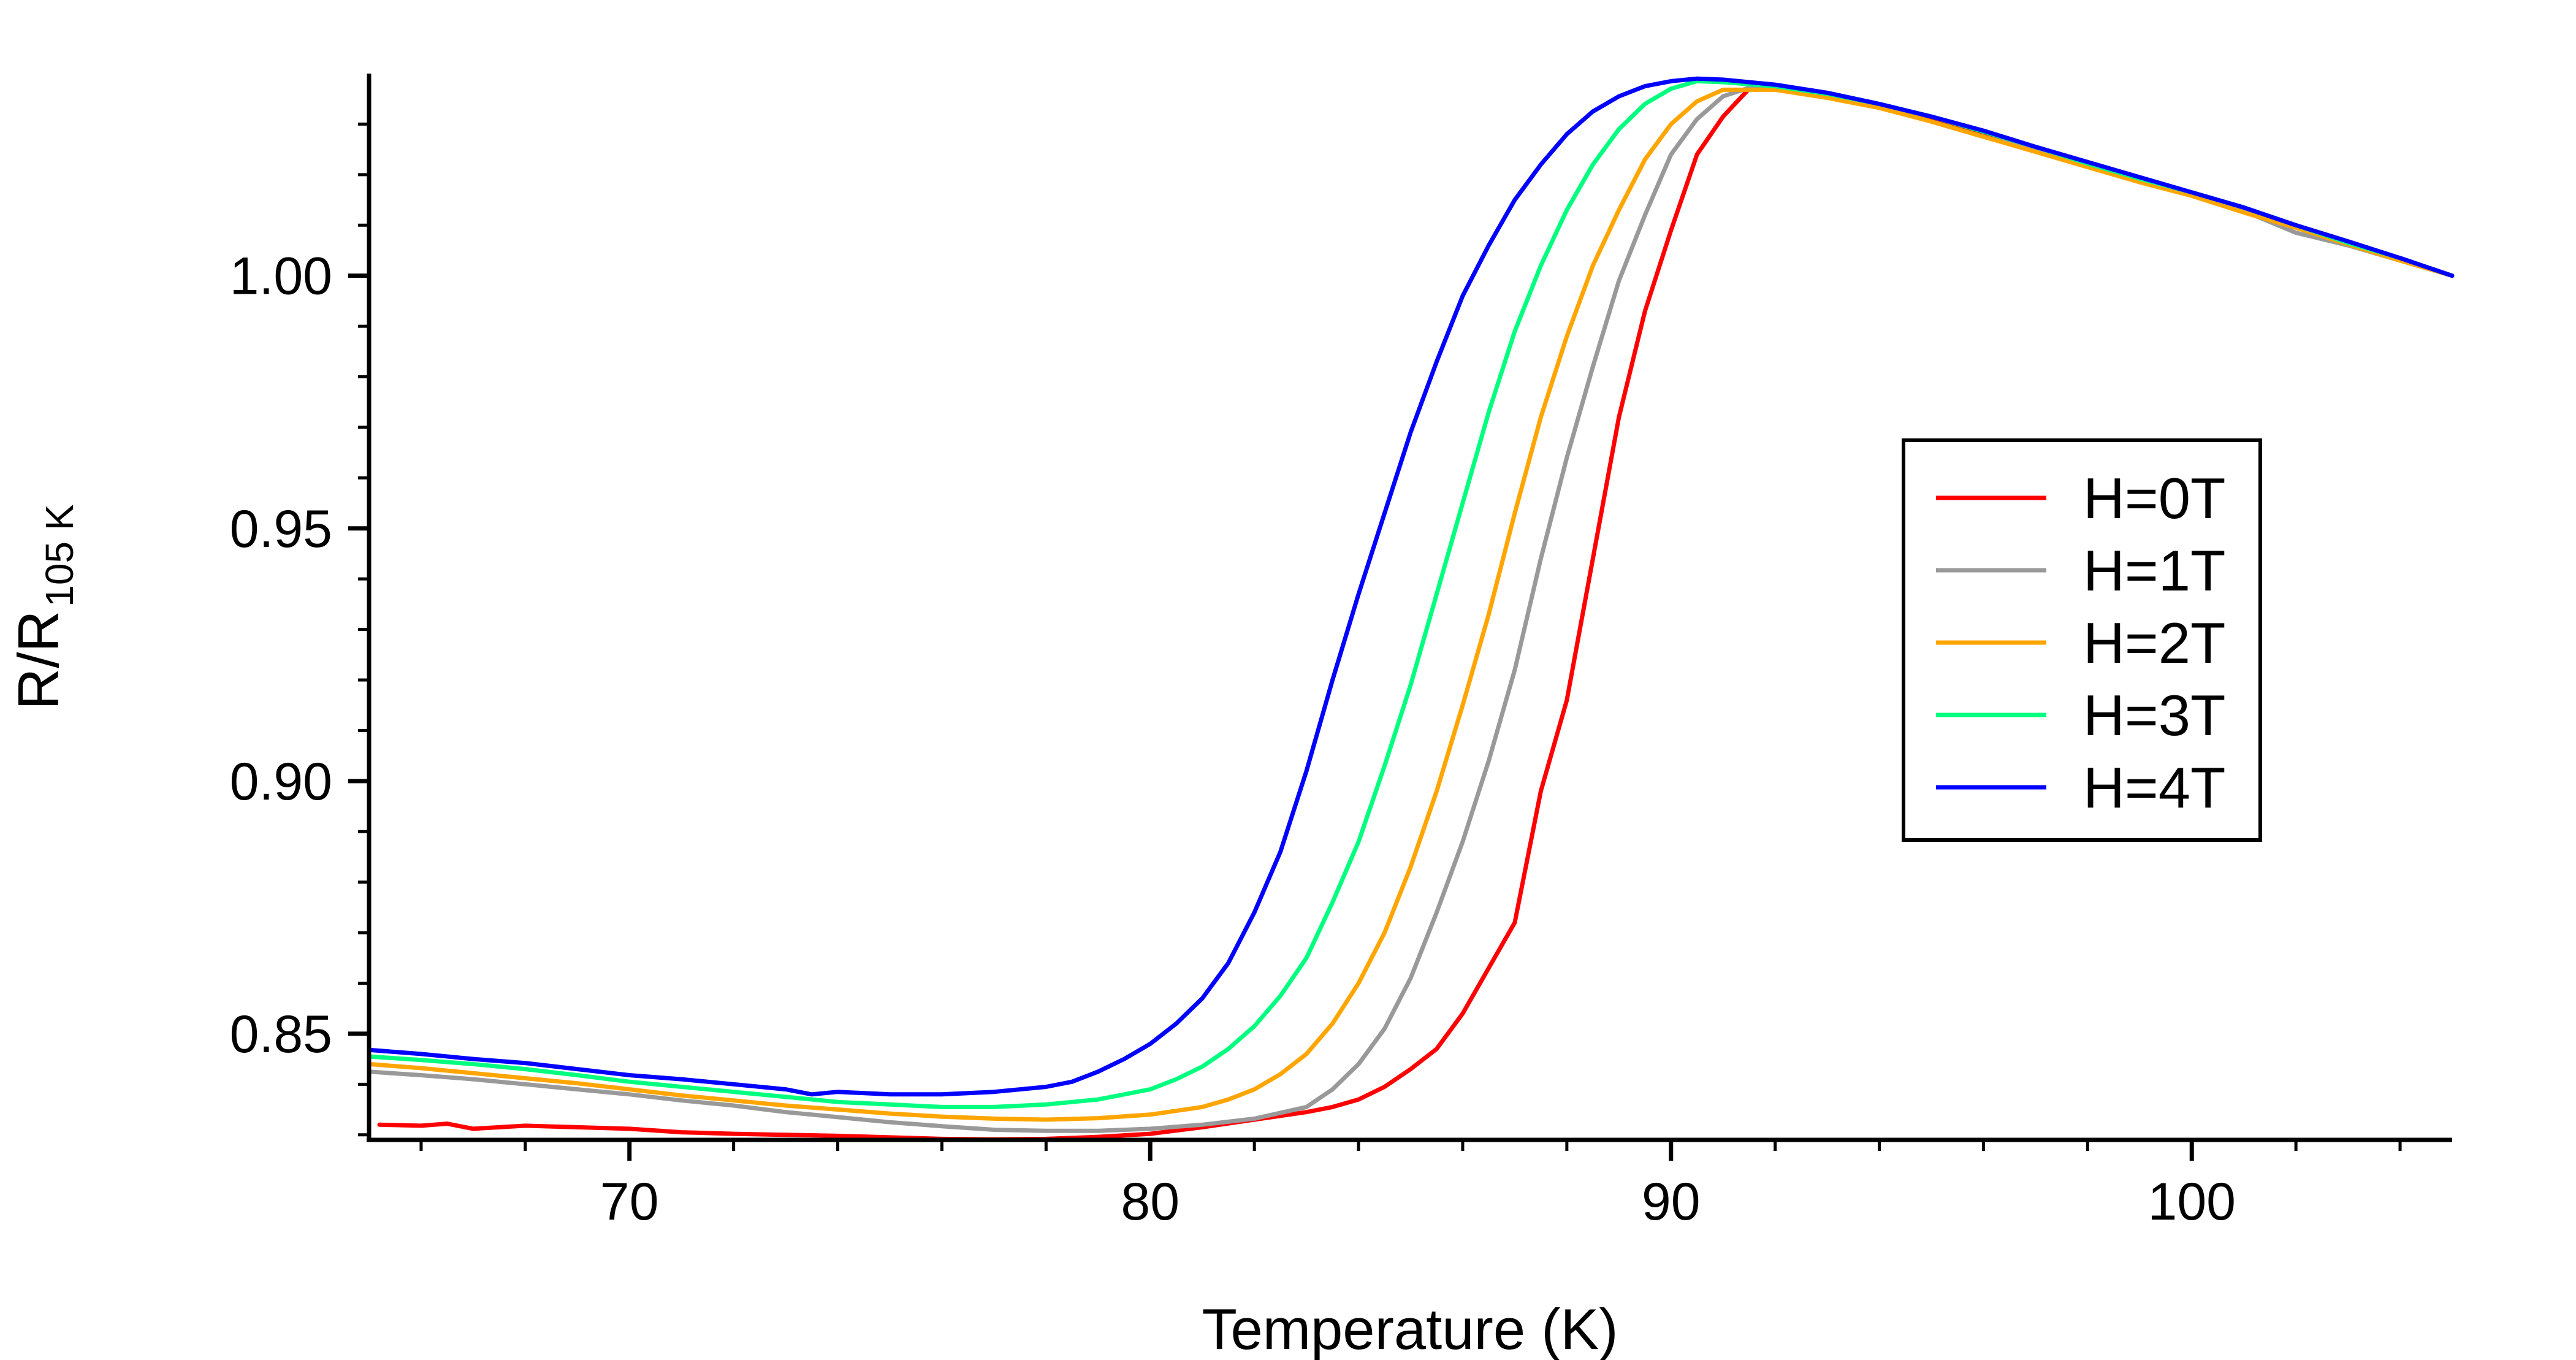 Image resolution: width=2576 pixels, height=1360 pixels. What do you see at coordinates (281, 781) in the screenshot?
I see `y-tick-label: 0.90` at bounding box center [281, 781].